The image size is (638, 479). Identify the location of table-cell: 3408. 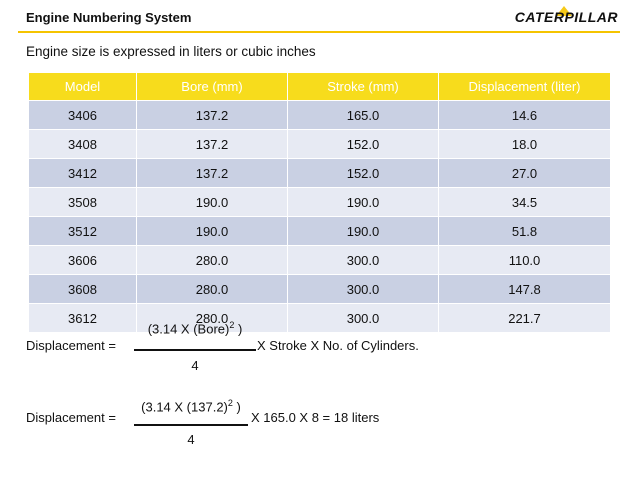
(82, 144).